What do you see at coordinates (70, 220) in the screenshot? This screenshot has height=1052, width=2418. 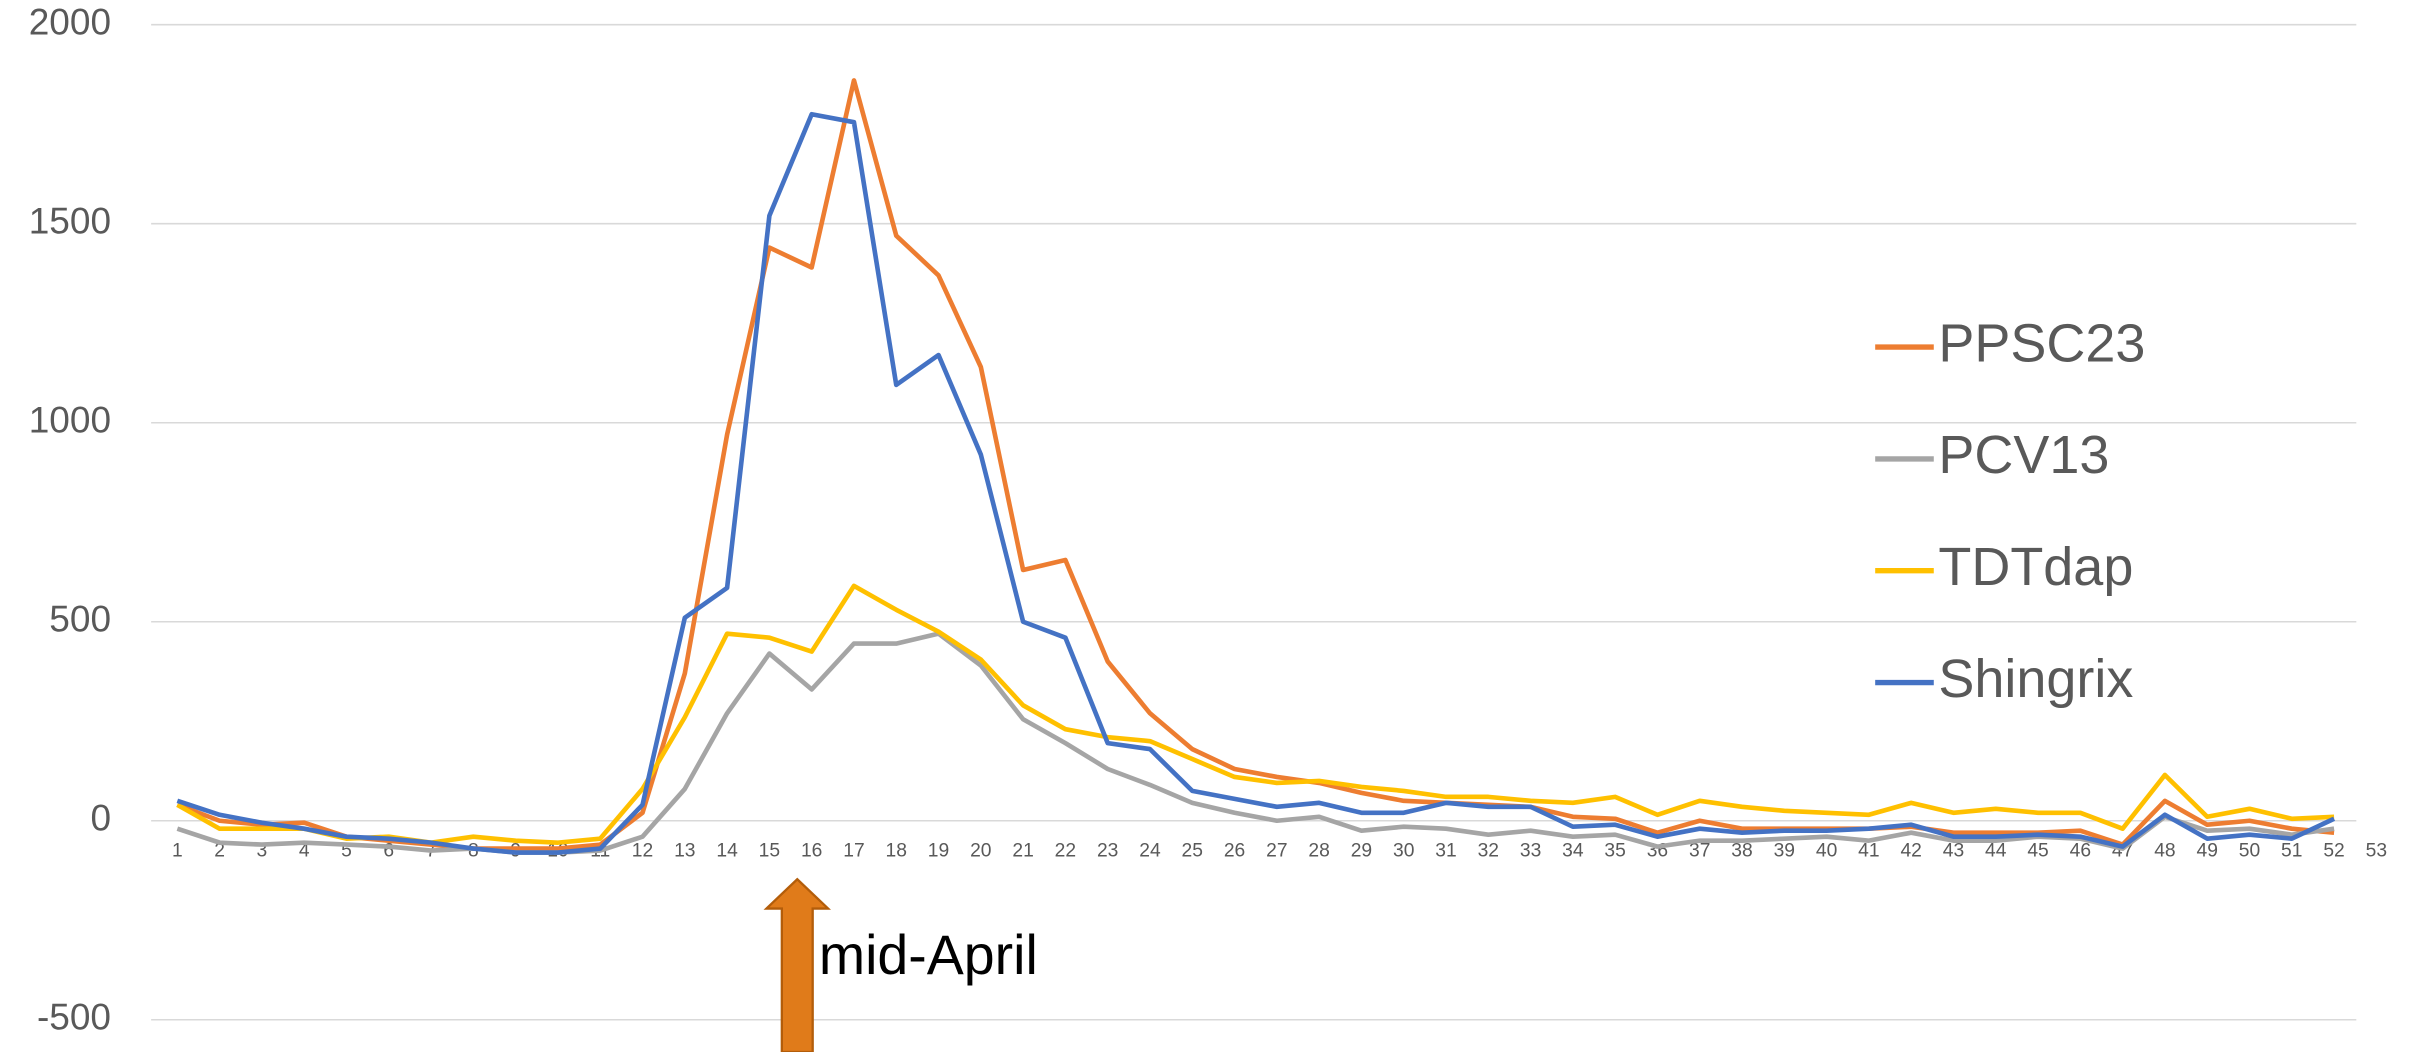 I see `y-tick-label: 1500` at bounding box center [70, 220].